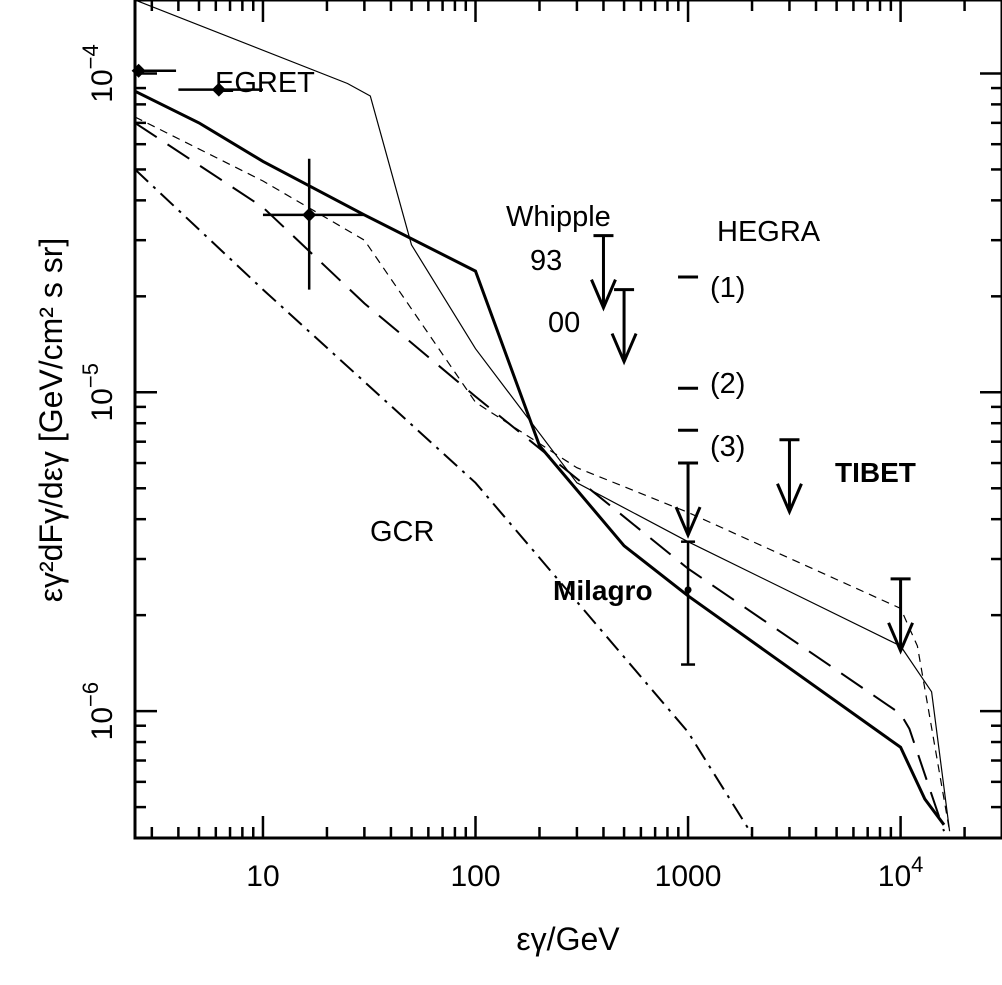 Image resolution: width=1002 pixels, height=985 pixels. I want to click on hegra-label: HEGRA, so click(769, 232).